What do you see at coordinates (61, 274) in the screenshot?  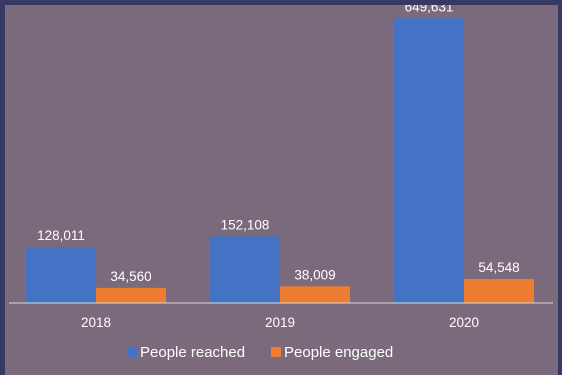 I see `bar-2018-reached` at bounding box center [61, 274].